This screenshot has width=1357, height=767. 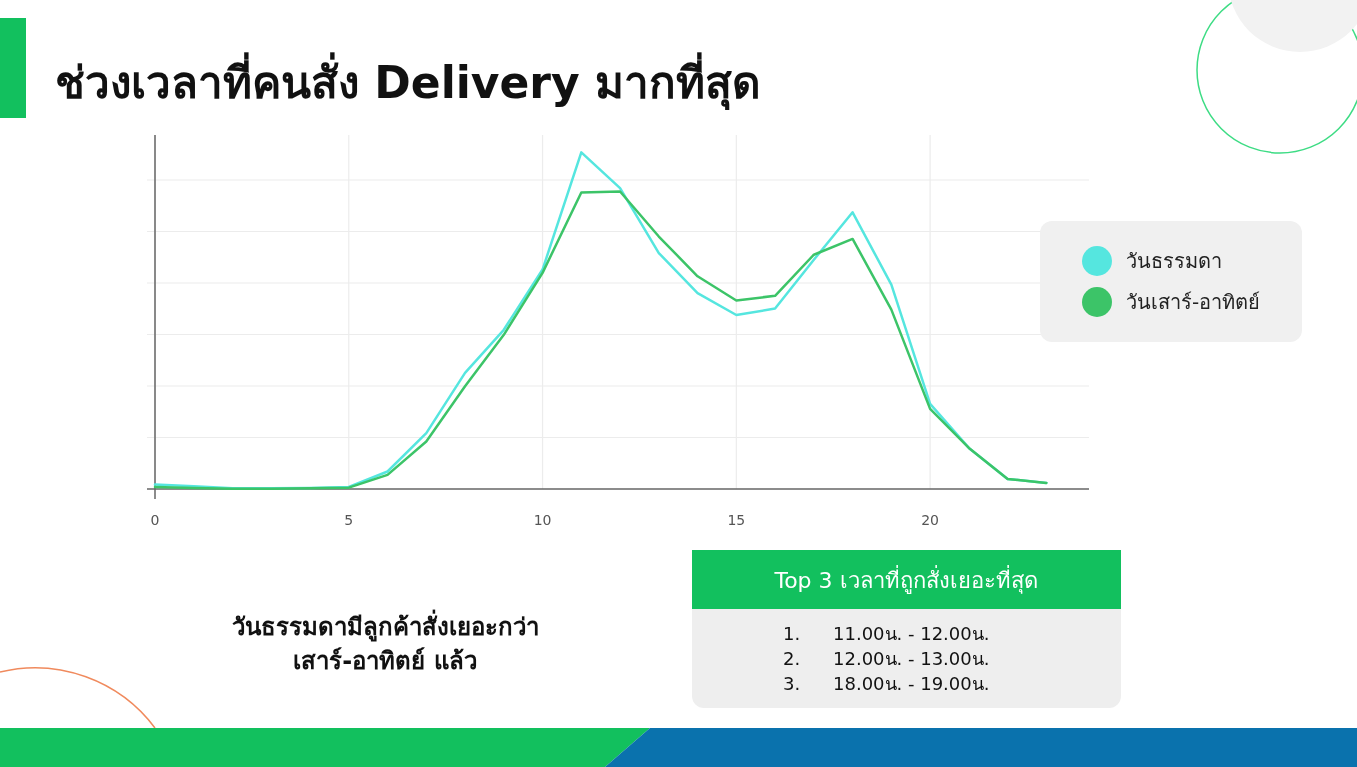 I want to click on top3-table: Top 3 เวลาที่ถูกสั่งเยอะที่สุด 1. 11.00น. - 12.00น. 2. 12.00น. - 13.00น. 3. 18.00น. - 19.00น., so click(x=906, y=629).